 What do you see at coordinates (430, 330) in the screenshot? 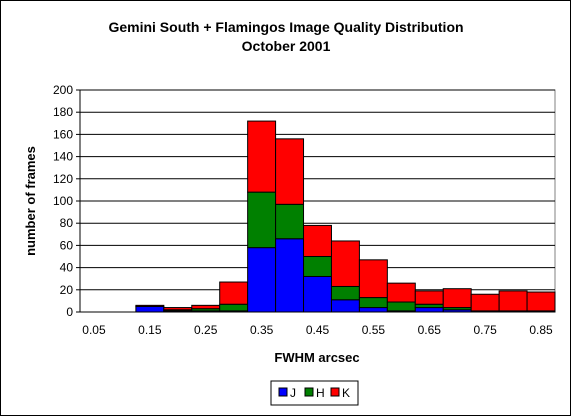
I see `x-tick-label: 0.65` at bounding box center [430, 330].